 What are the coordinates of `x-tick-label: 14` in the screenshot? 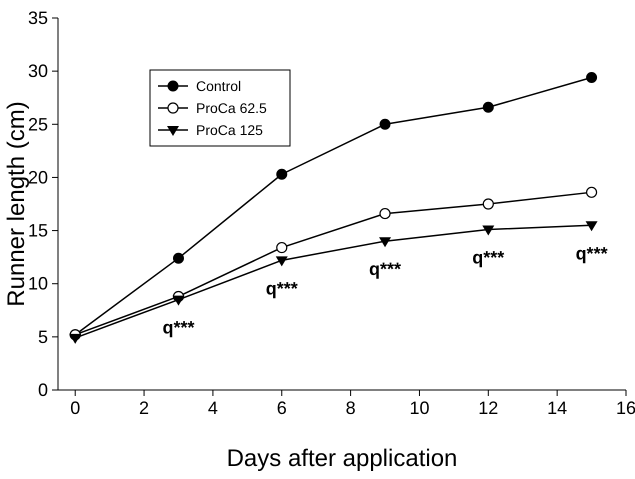 It's located at (557, 408).